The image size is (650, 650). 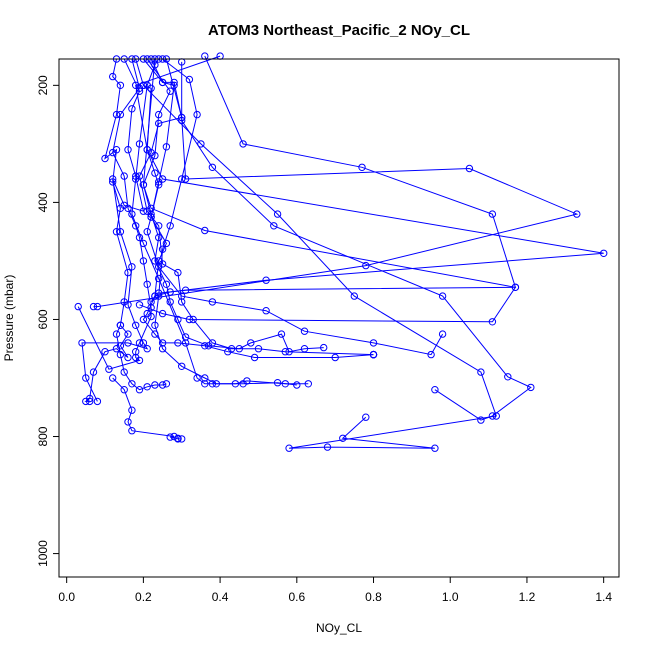 I want to click on x-axis-label: NOy_CL, so click(x=339, y=628).